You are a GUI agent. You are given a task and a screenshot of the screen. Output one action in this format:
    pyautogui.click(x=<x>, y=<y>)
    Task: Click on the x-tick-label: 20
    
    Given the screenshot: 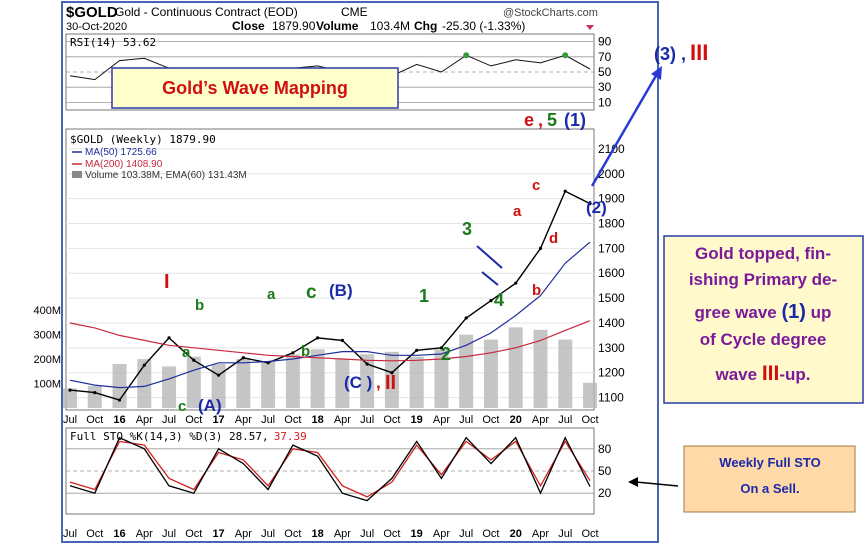 What is the action you would take?
    pyautogui.click(x=516, y=420)
    